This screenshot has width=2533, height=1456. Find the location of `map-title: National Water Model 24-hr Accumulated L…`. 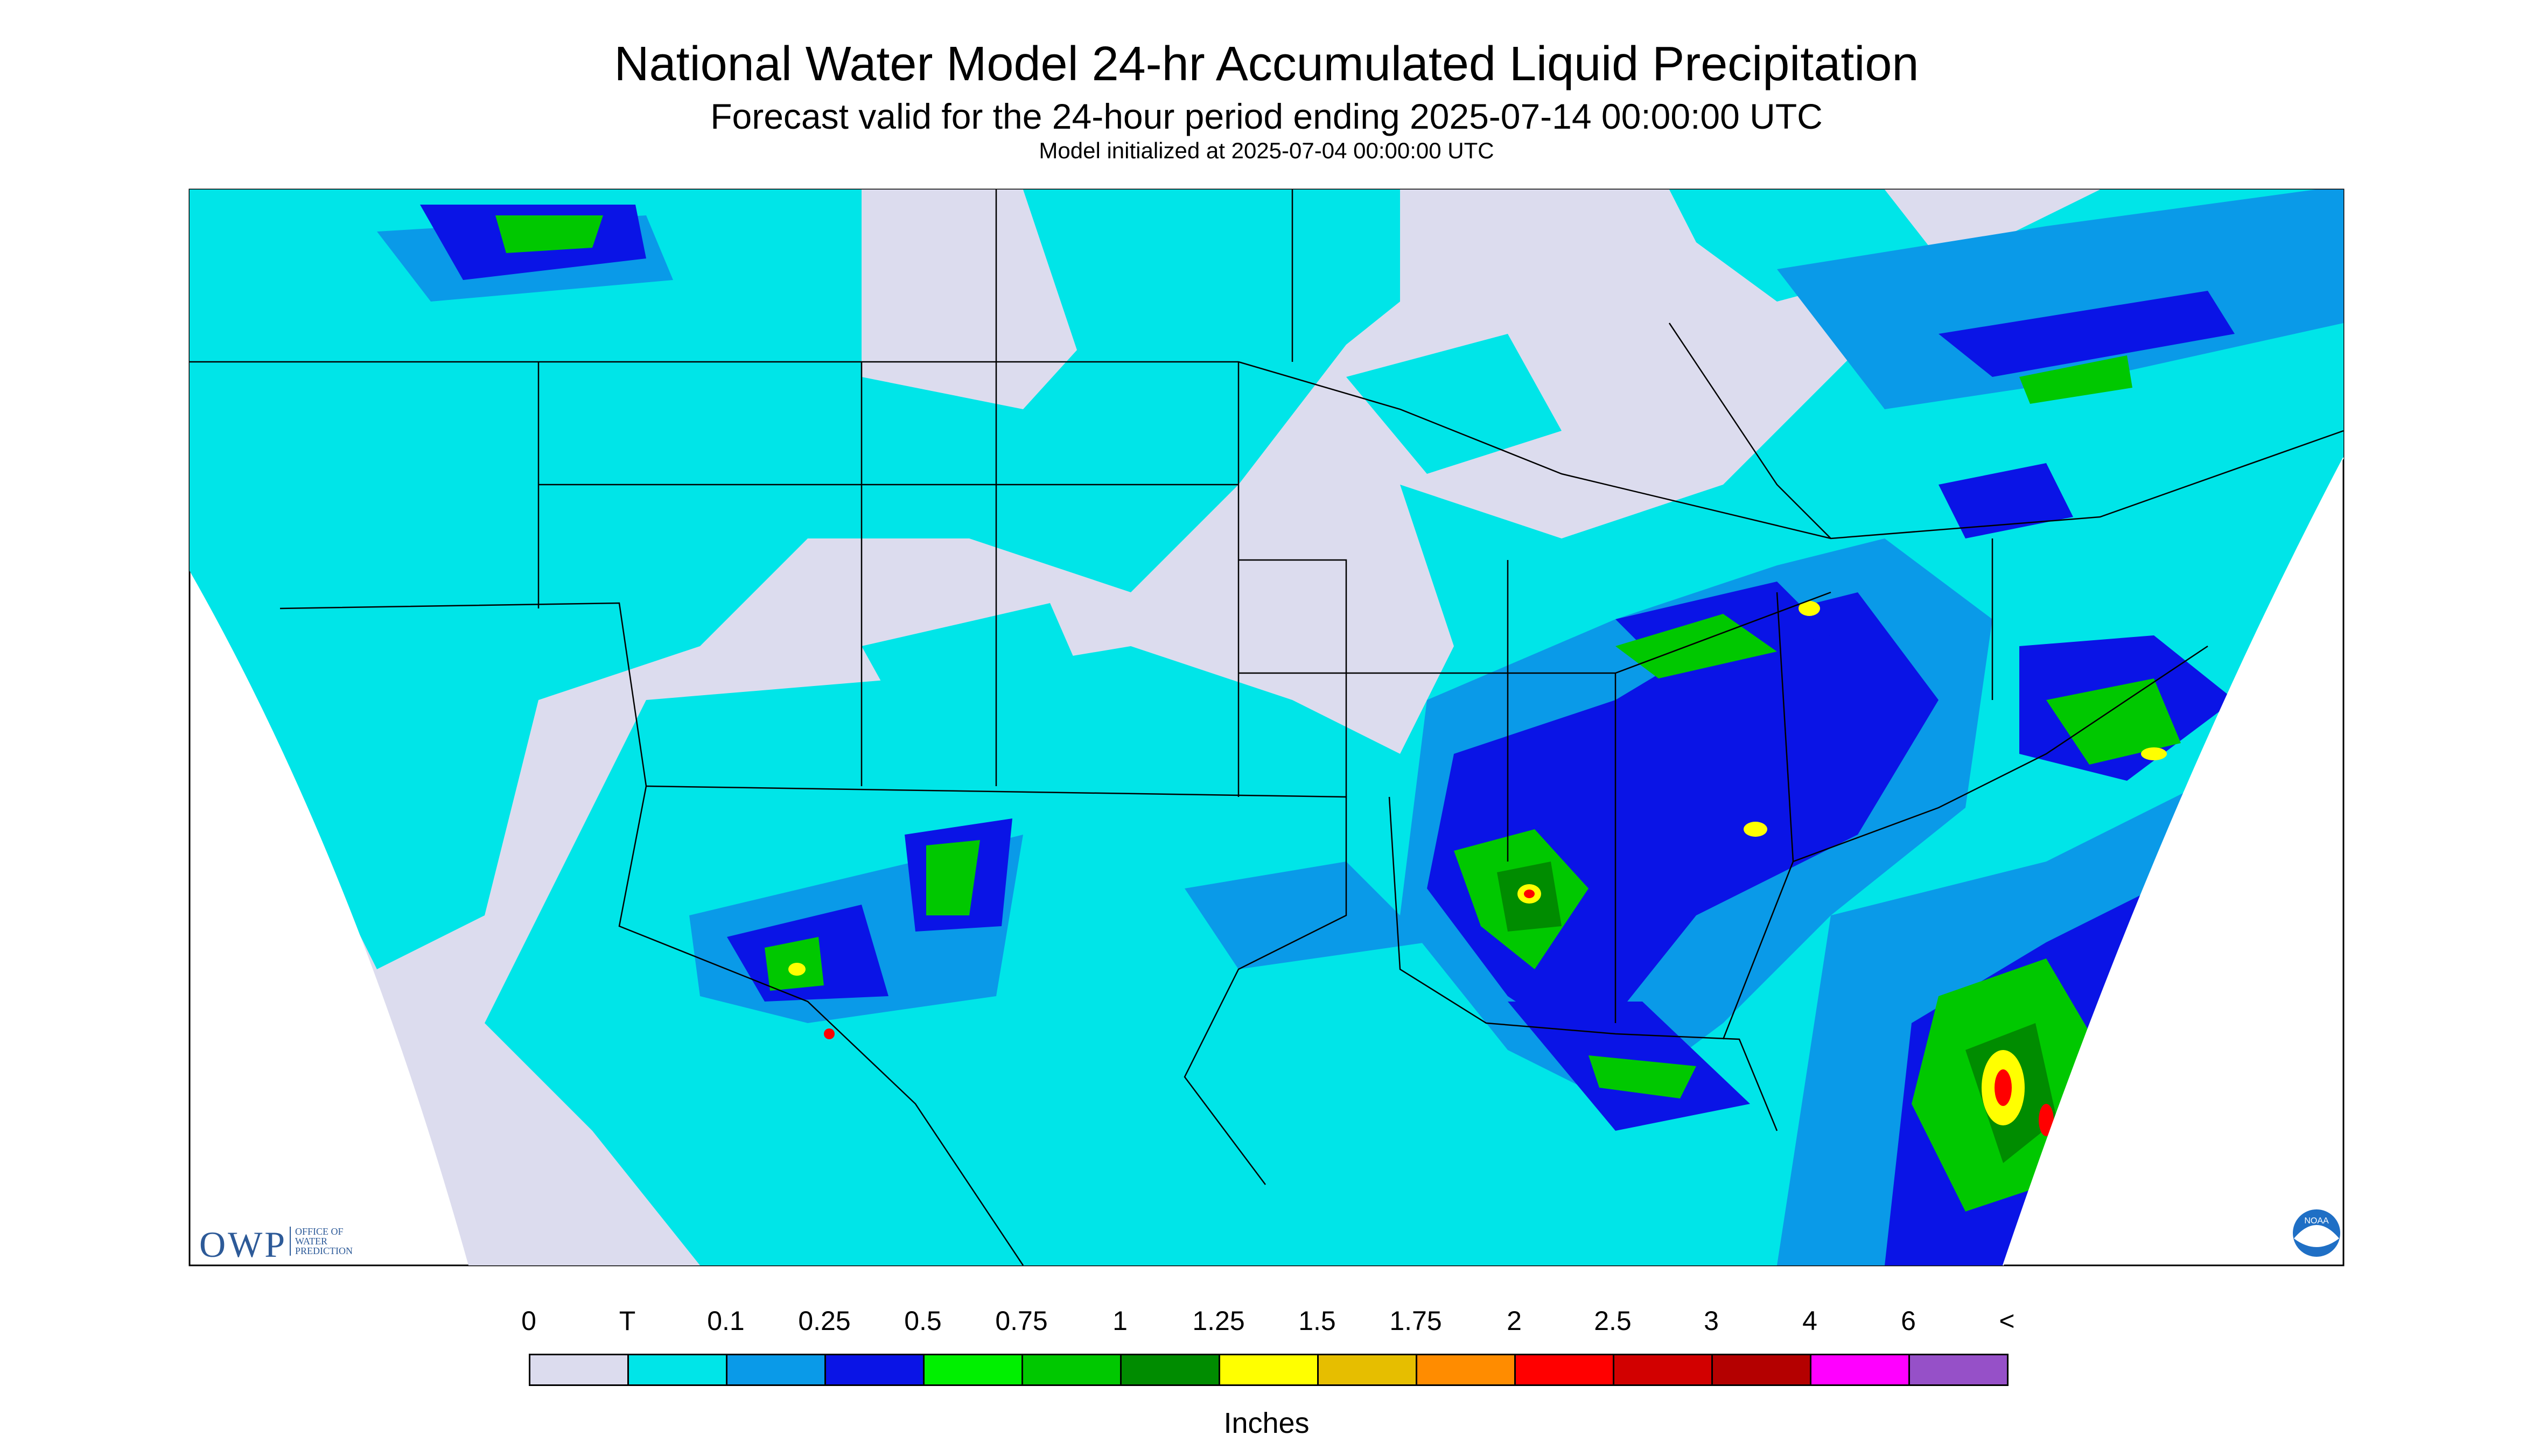

map-title: National Water Model 24-hr Accumulated L… is located at coordinates (1266, 64).